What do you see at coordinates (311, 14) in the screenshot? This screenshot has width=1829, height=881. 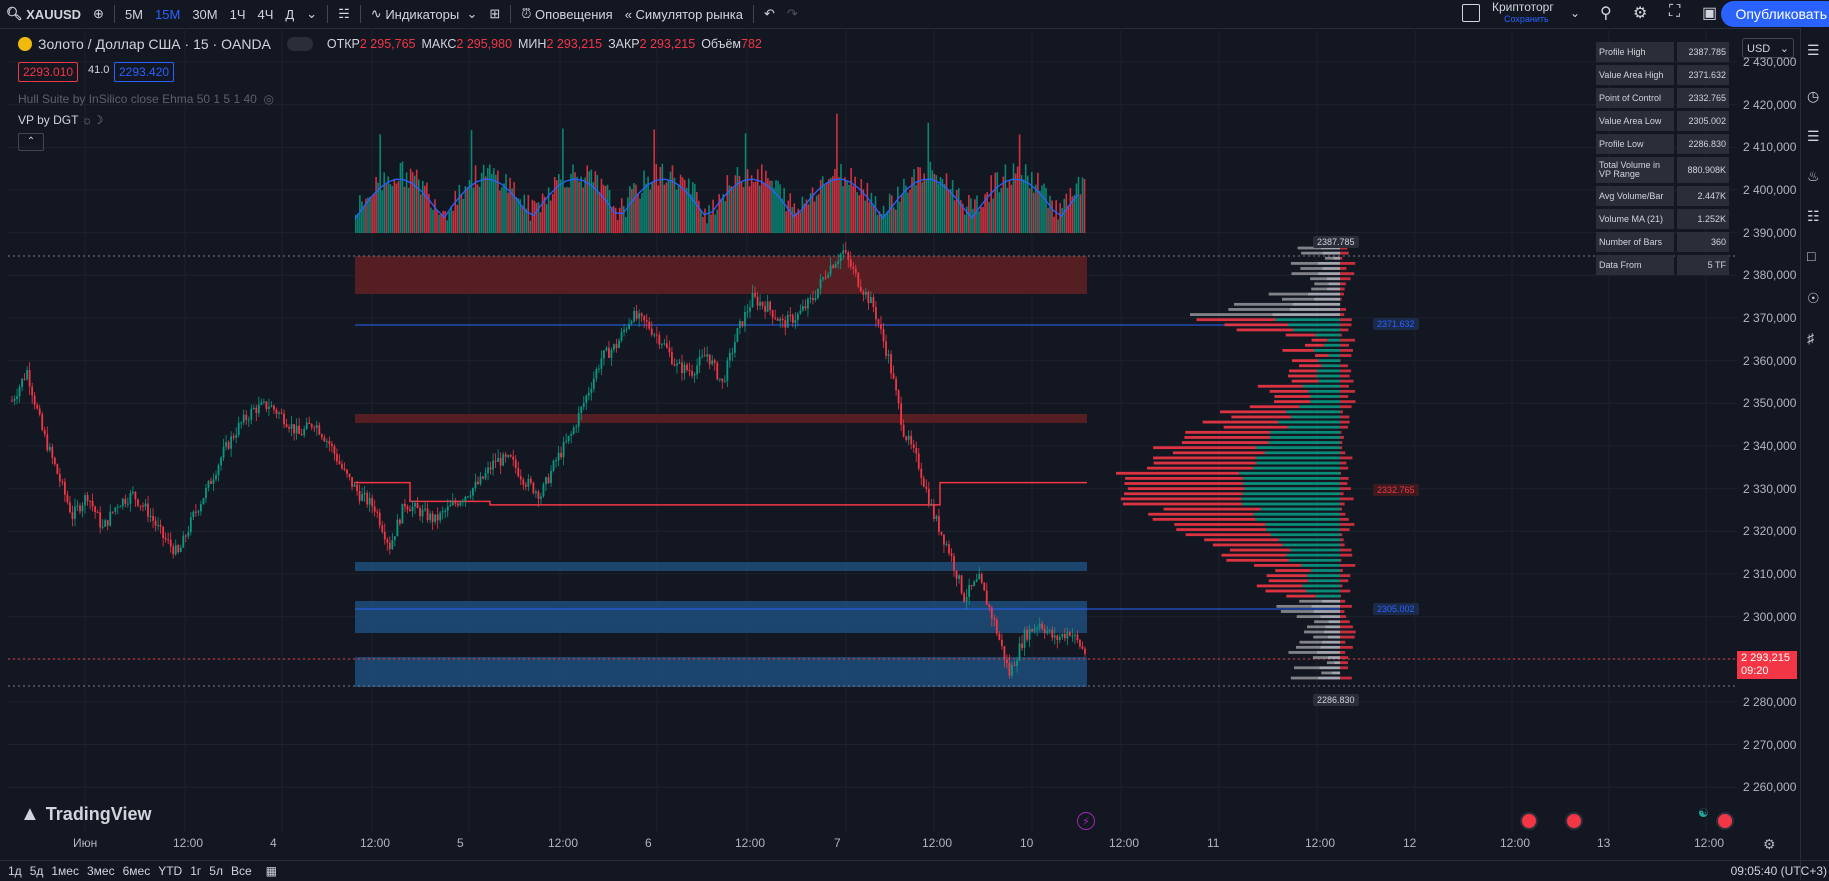 I see `interval-dropdown-button: ⌄` at bounding box center [311, 14].